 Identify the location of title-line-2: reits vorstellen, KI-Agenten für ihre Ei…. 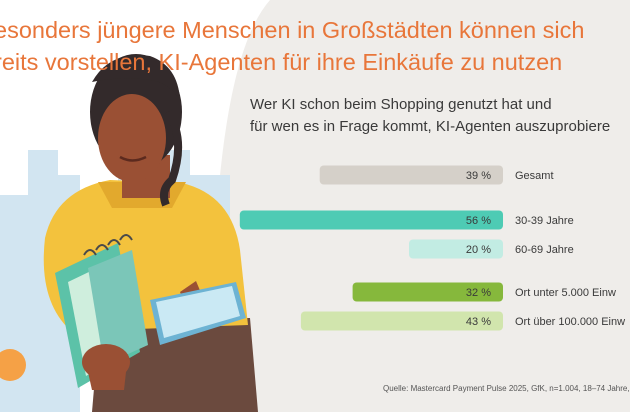
(281, 62).